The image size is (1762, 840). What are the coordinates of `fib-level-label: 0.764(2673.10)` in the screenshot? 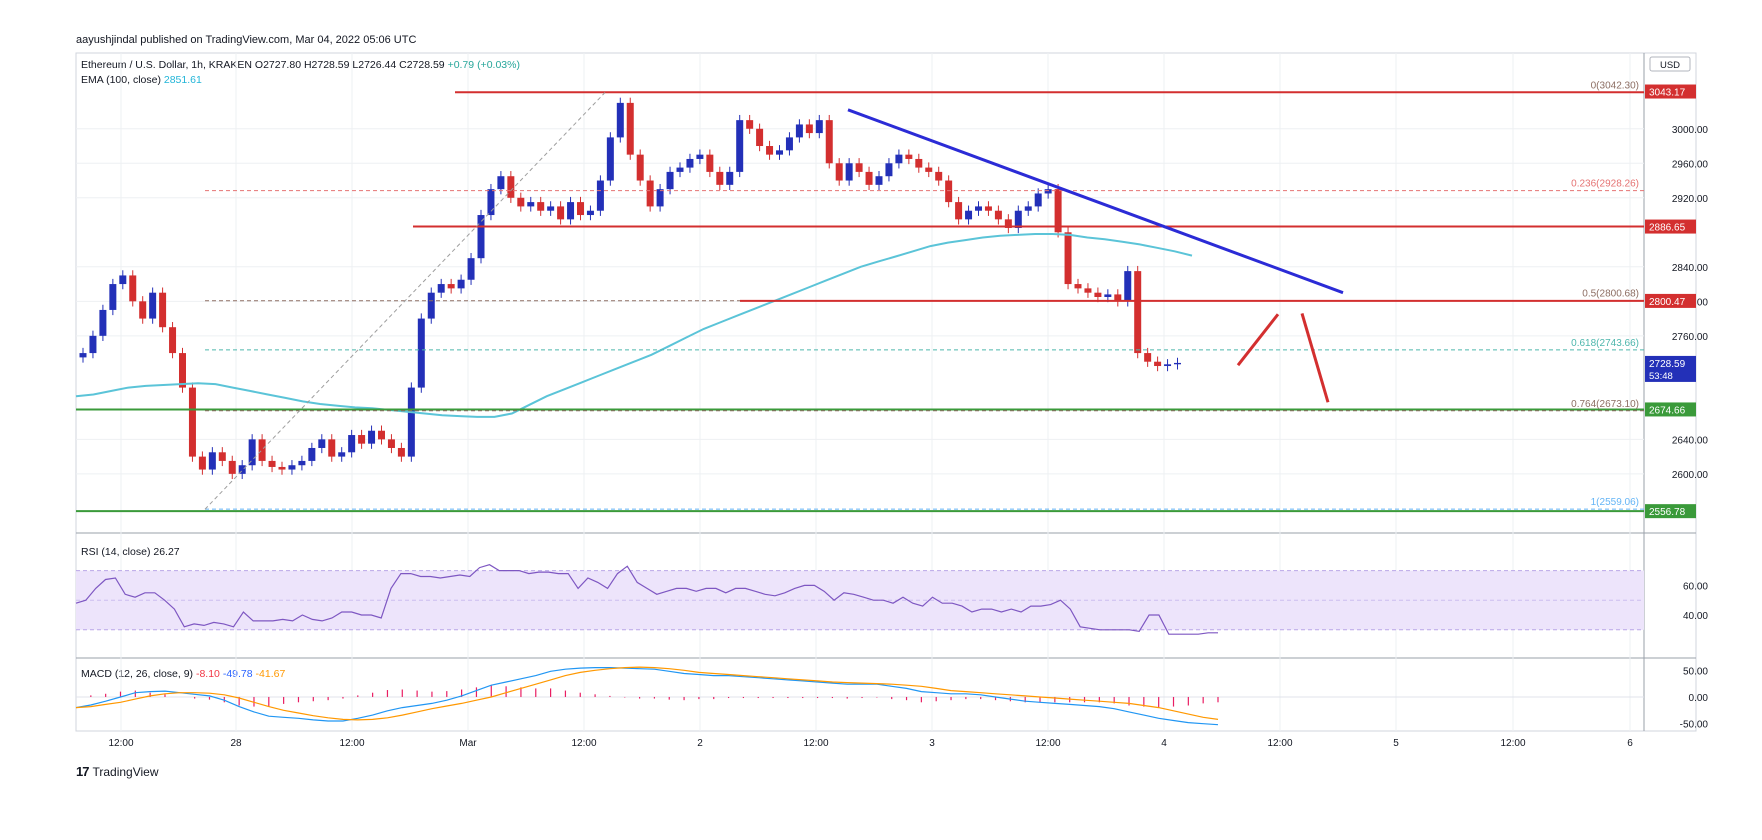 It's located at (1605, 404).